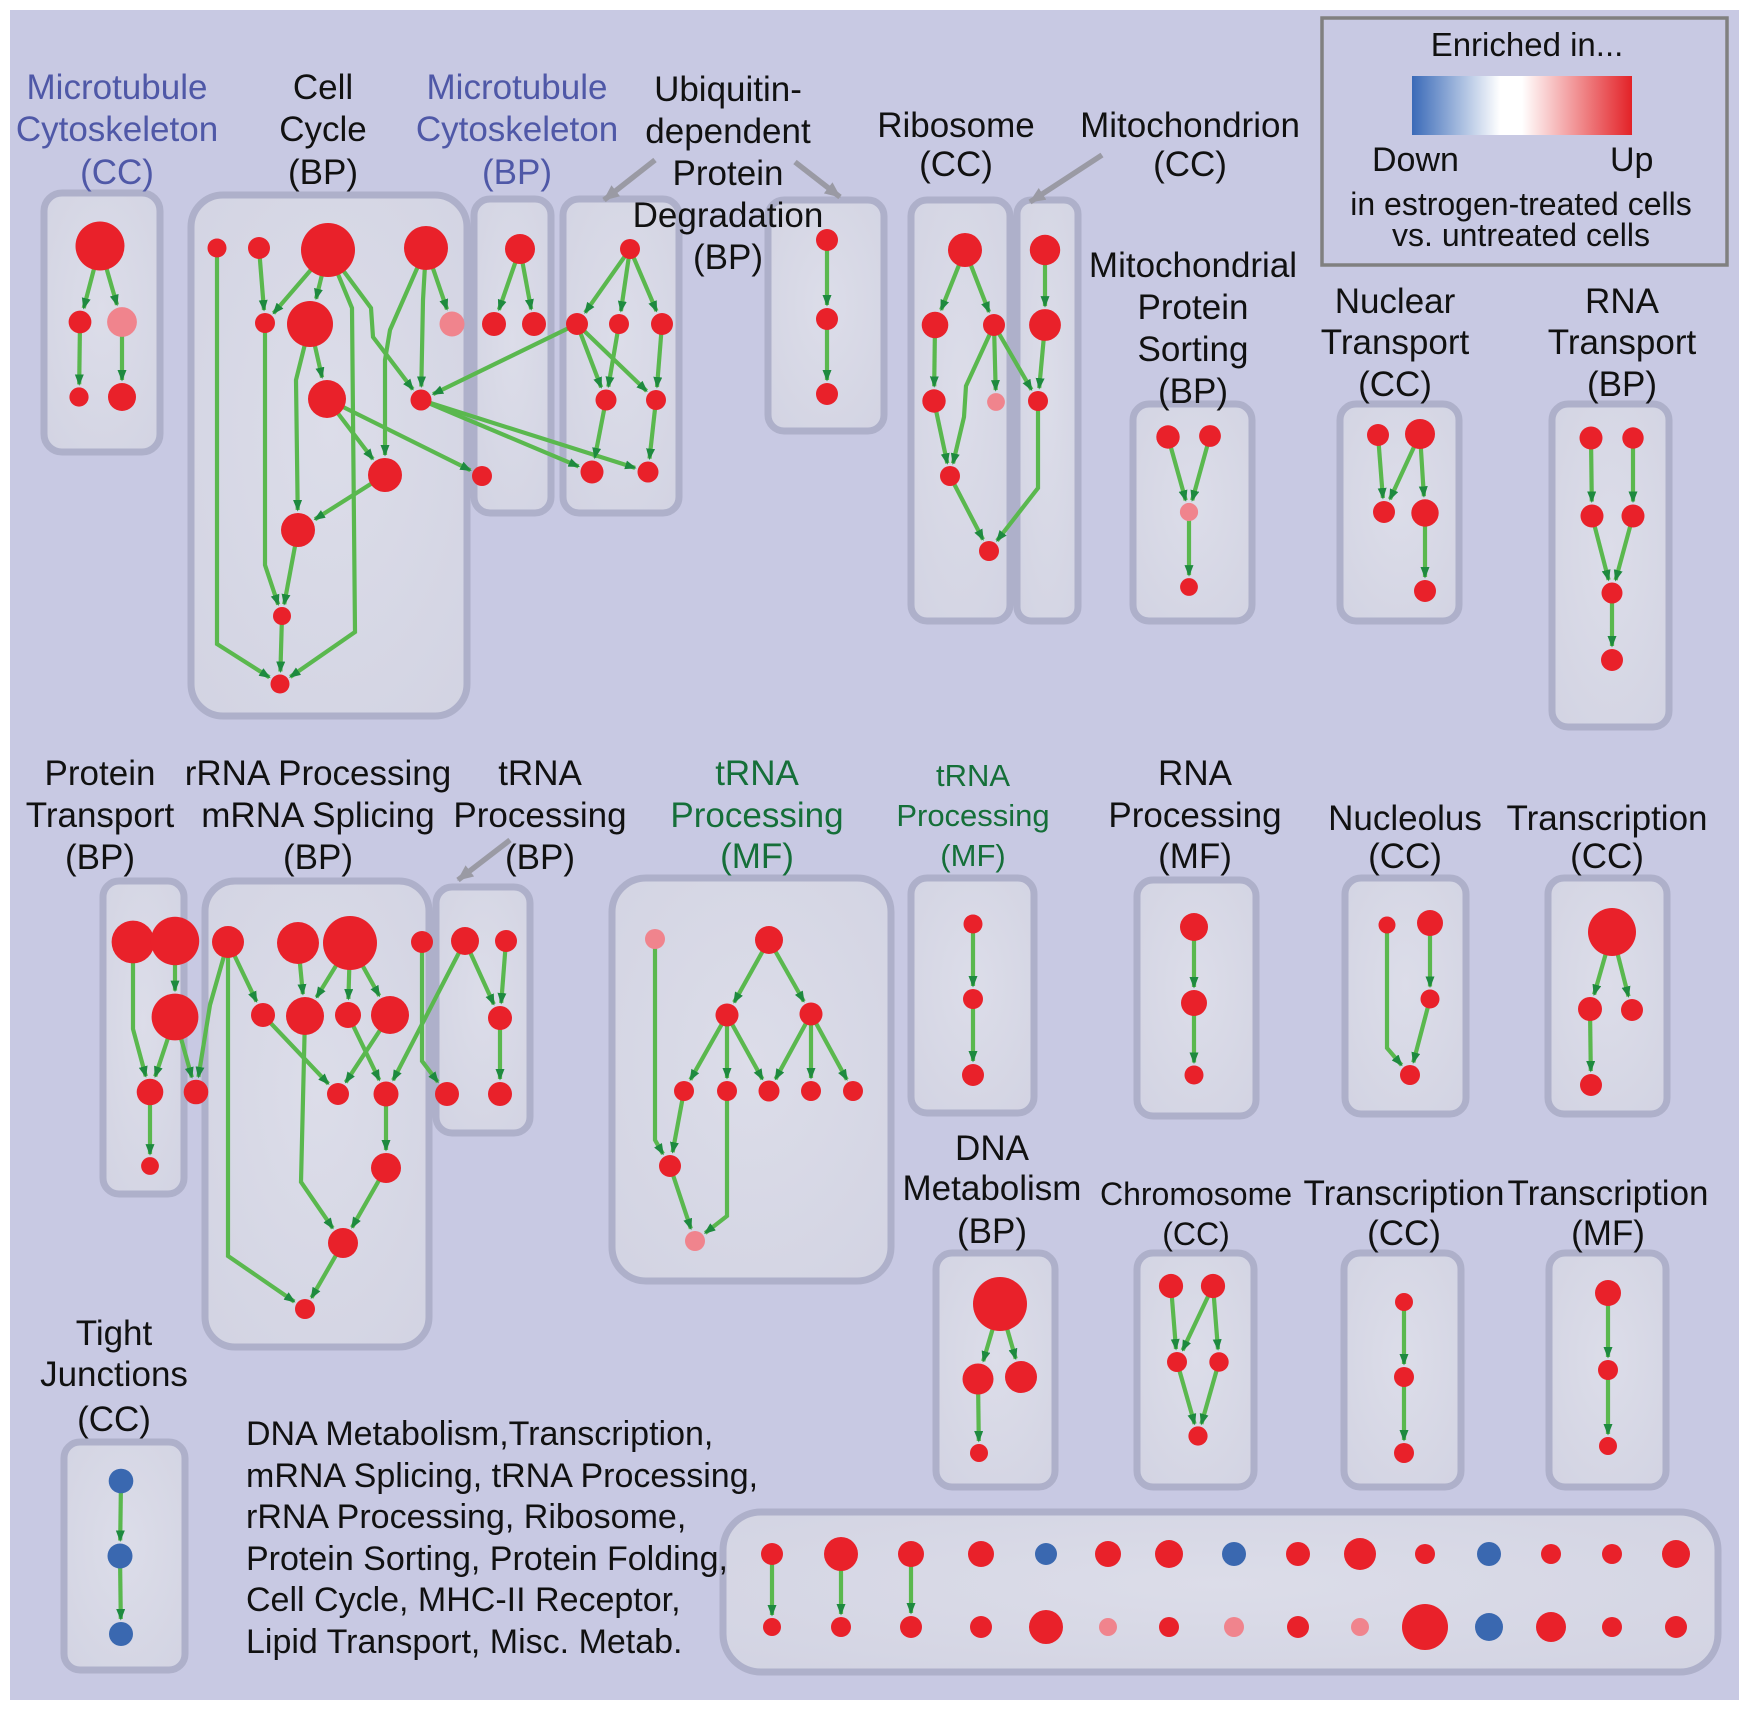 Image resolution: width=1750 pixels, height=1720 pixels. What do you see at coordinates (463, 1600) in the screenshot?
I see `svg-text: Cell Cycle, MHC-II Receptor,` at bounding box center [463, 1600].